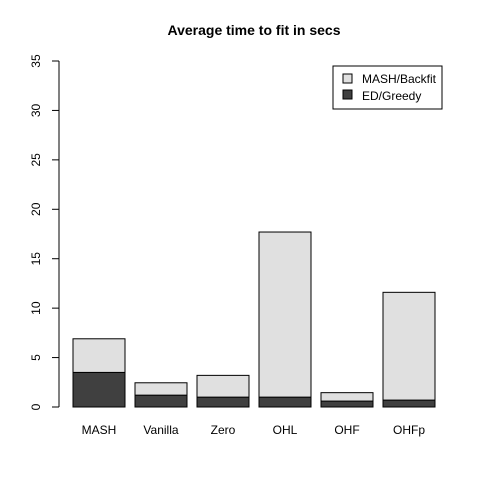 Image resolution: width=480 pixels, height=480 pixels. Describe the element at coordinates (223, 430) in the screenshot. I see `x-tick-label: Zero` at that location.